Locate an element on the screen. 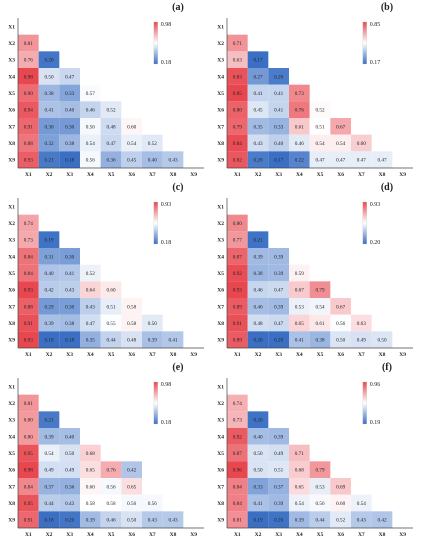  cell-value-label: 0.74 is located at coordinates (237, 404).